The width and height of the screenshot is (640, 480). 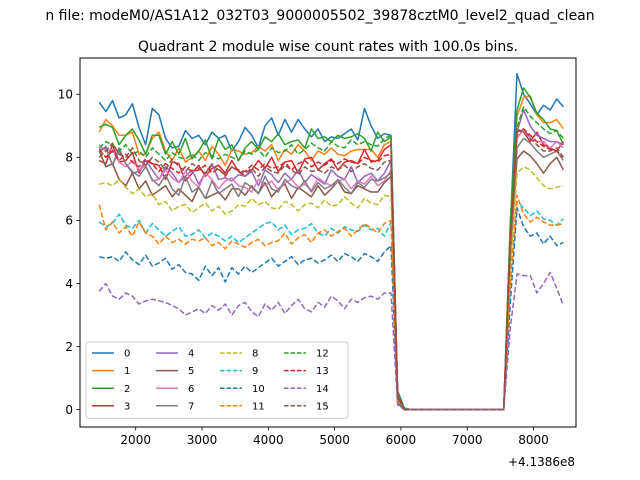 What do you see at coordinates (69, 252) in the screenshot?
I see `y-axis: 0 2 4 6 8 10` at bounding box center [69, 252].